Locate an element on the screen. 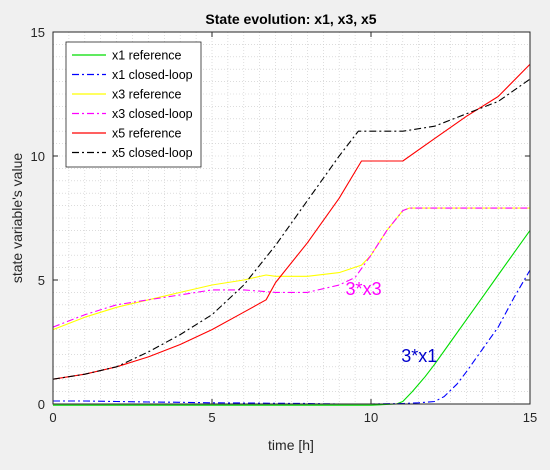  y-tick-label: 0 is located at coordinates (41, 404).